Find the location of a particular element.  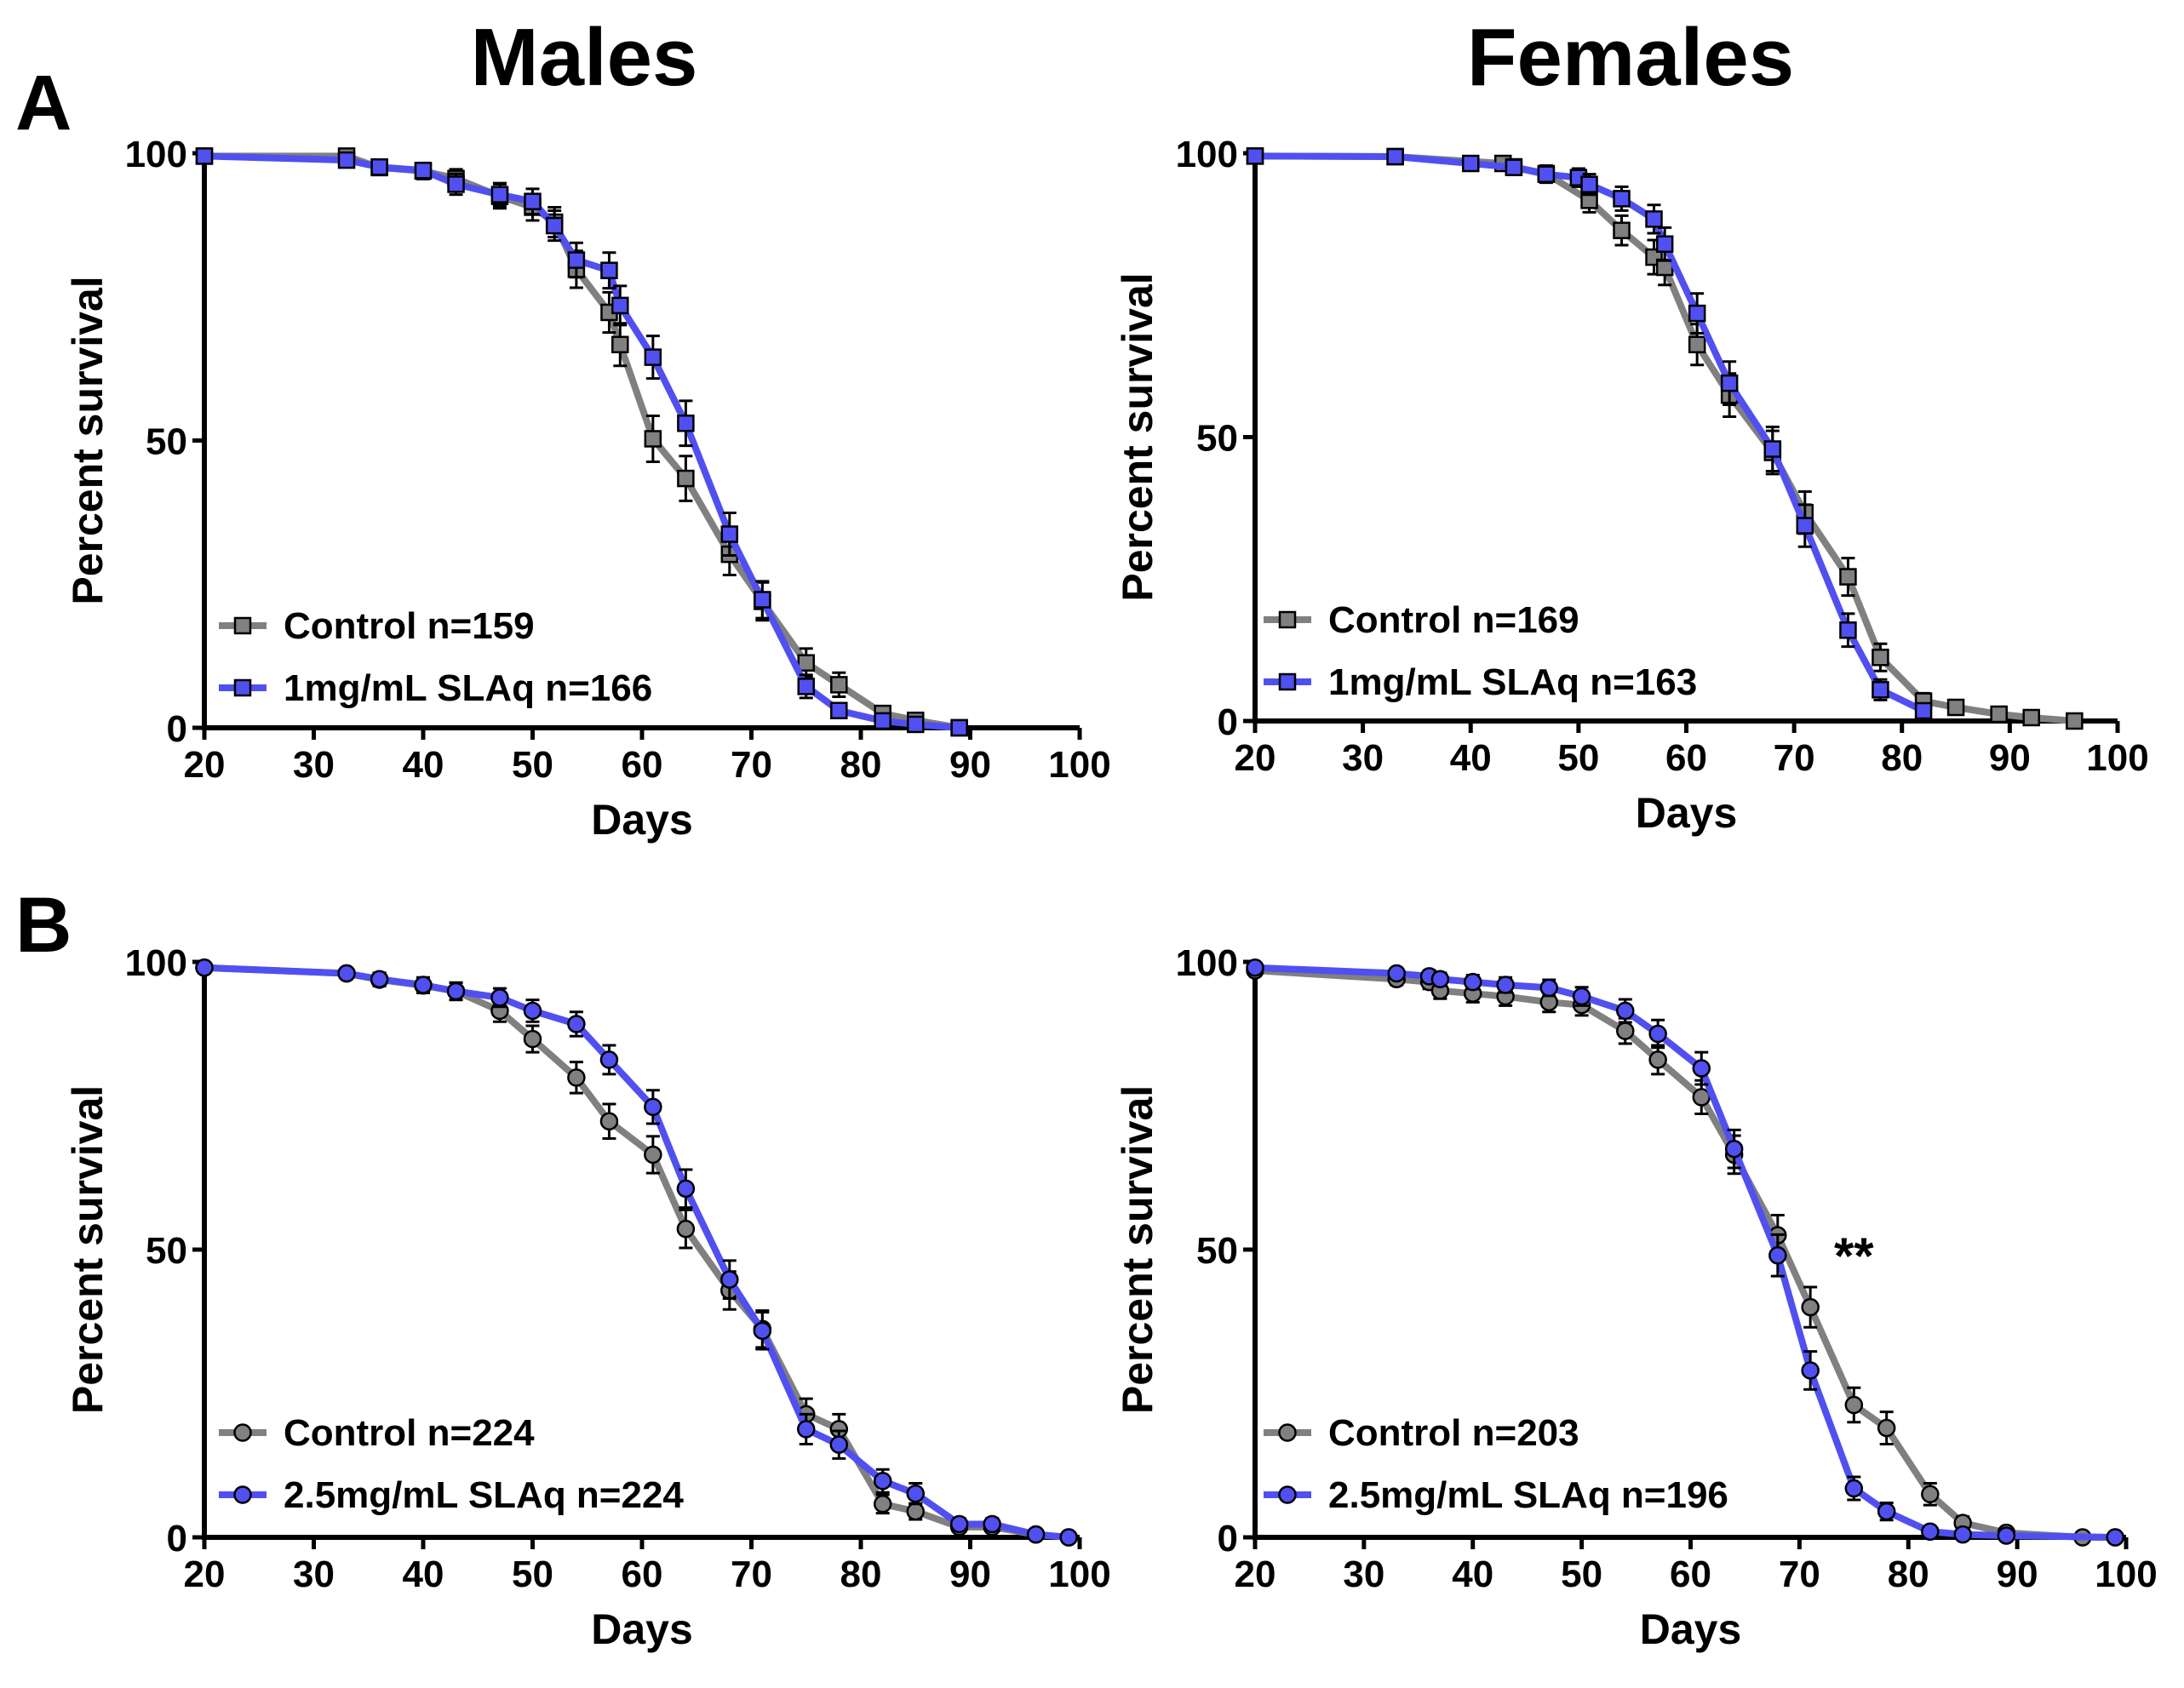

panel-letter-a: A is located at coordinates (44, 103).